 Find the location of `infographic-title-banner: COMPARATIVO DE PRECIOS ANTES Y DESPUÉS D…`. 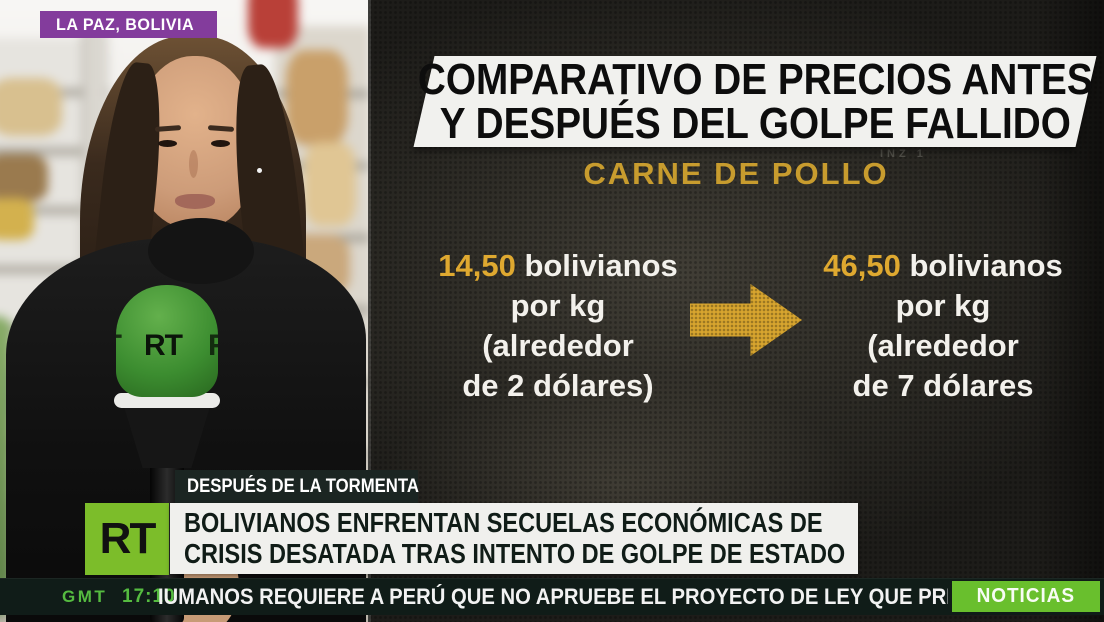

infographic-title-banner: COMPARATIVO DE PRECIOS ANTES Y DESPUÉS D… is located at coordinates (755, 101).